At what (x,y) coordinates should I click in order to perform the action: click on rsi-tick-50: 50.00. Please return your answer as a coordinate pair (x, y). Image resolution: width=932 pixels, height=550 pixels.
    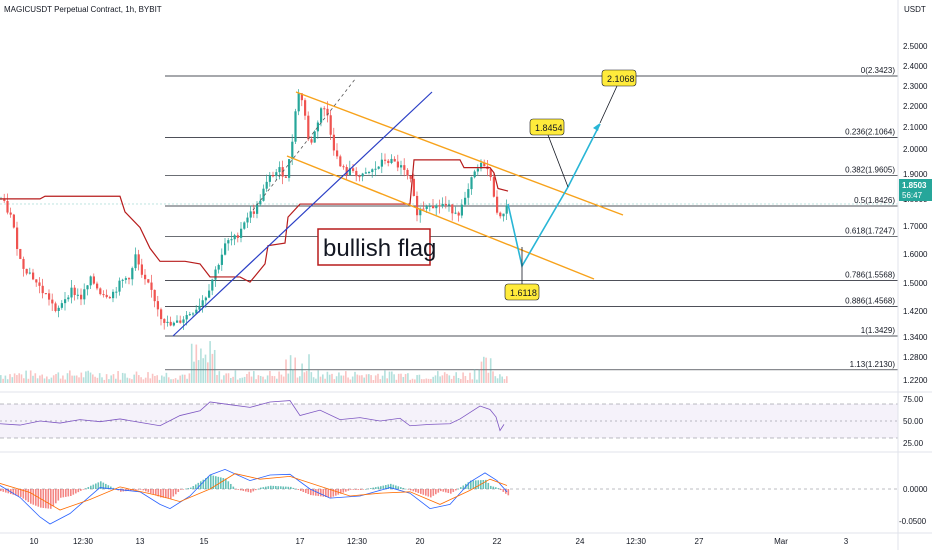
    Looking at the image, I should click on (913, 421).